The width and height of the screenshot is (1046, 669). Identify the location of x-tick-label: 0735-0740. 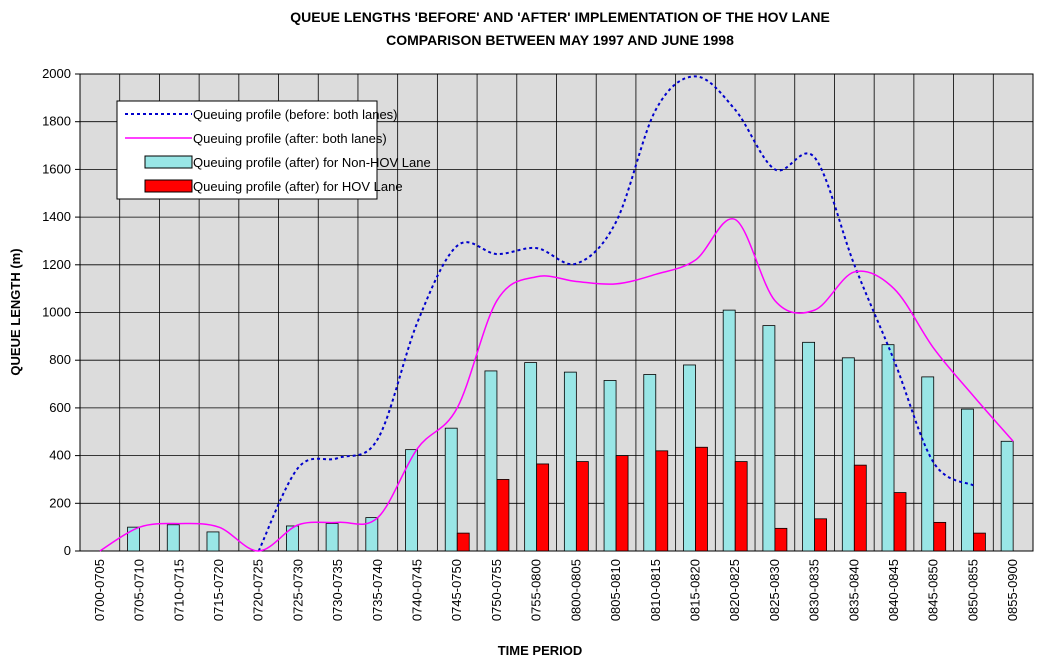
(377, 590).